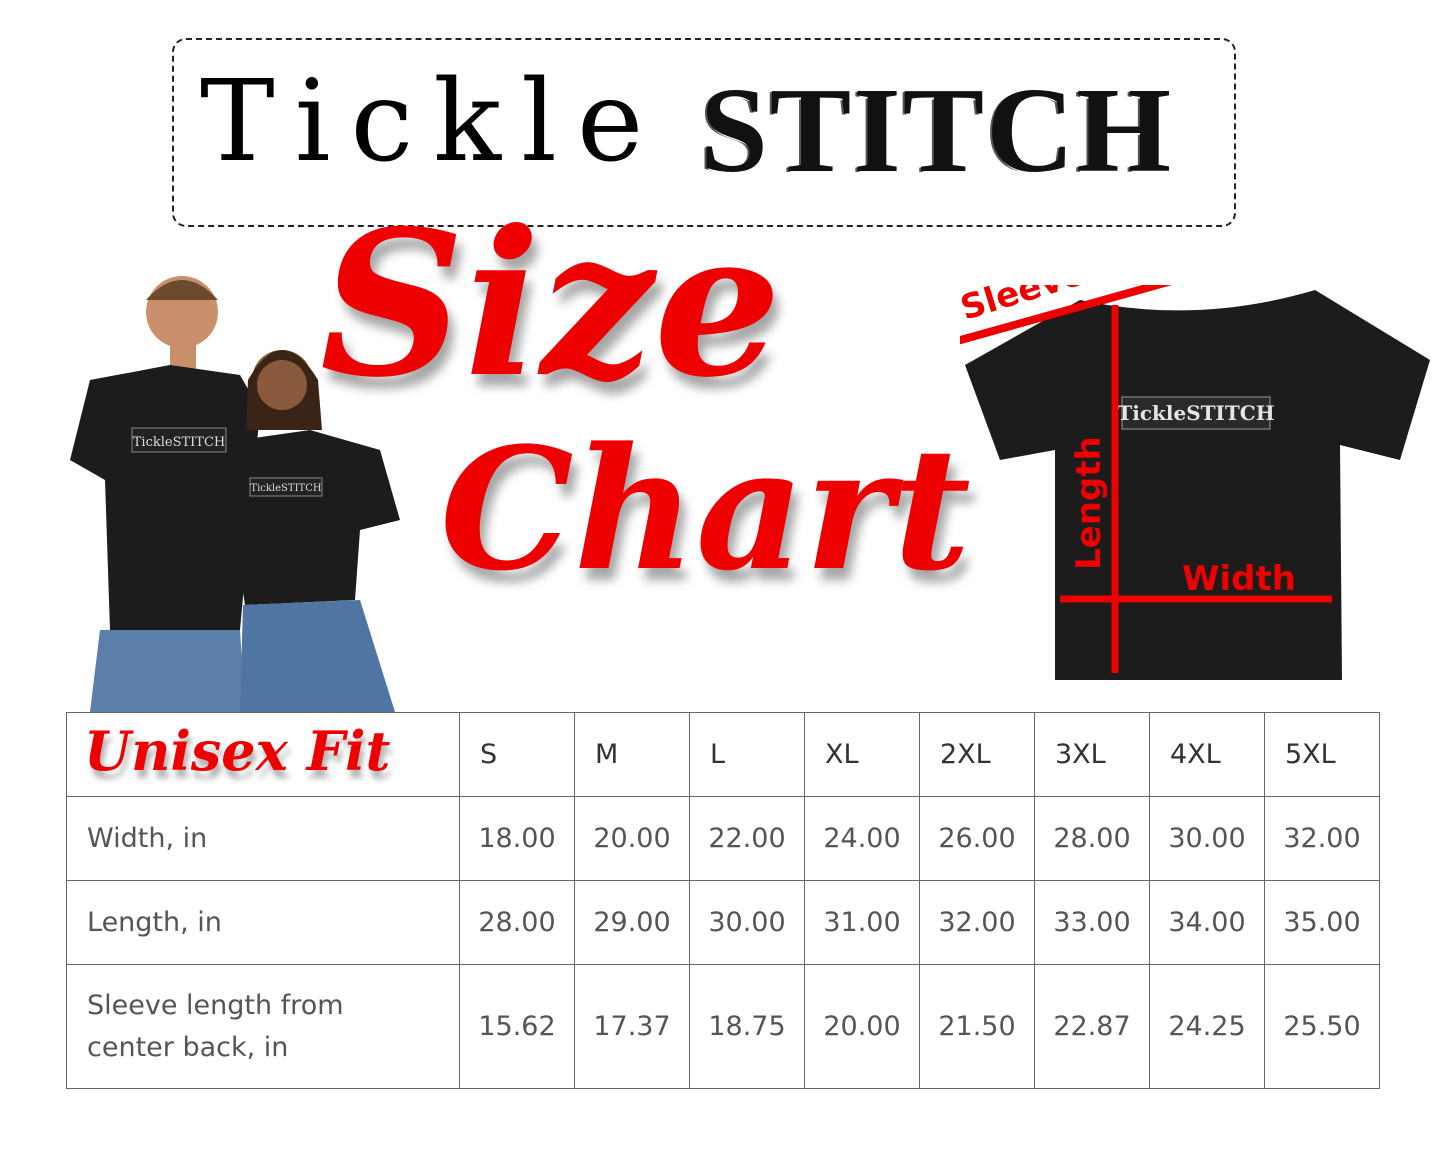 This screenshot has height=1156, width=1445. What do you see at coordinates (263, 1026) in the screenshot?
I see `row-label: Sleeve length from center back, in` at bounding box center [263, 1026].